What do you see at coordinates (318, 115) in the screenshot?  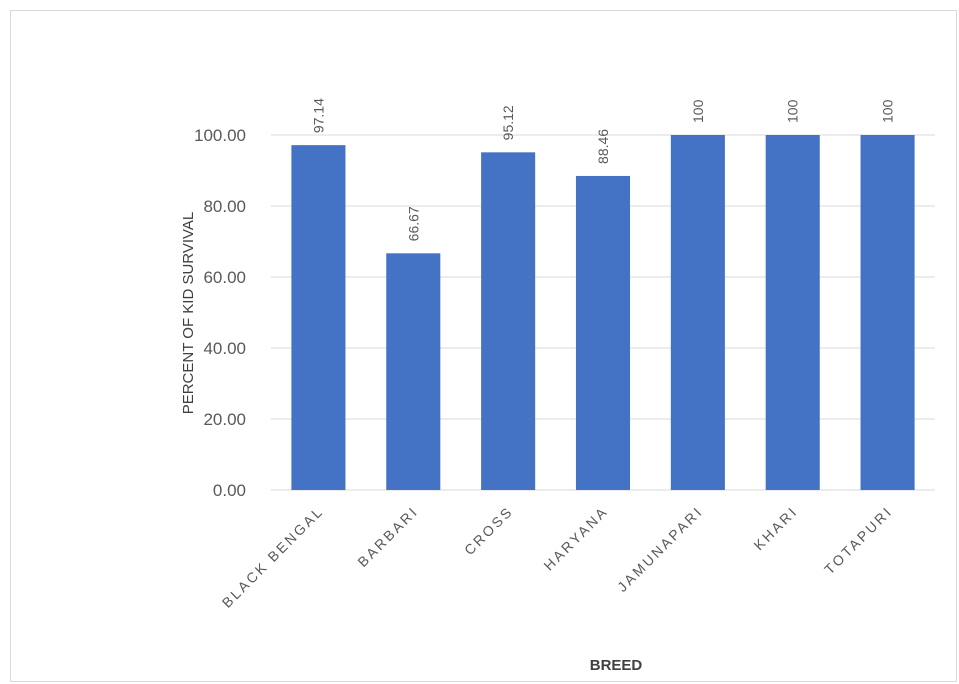 I see `data-label: 97.14` at bounding box center [318, 115].